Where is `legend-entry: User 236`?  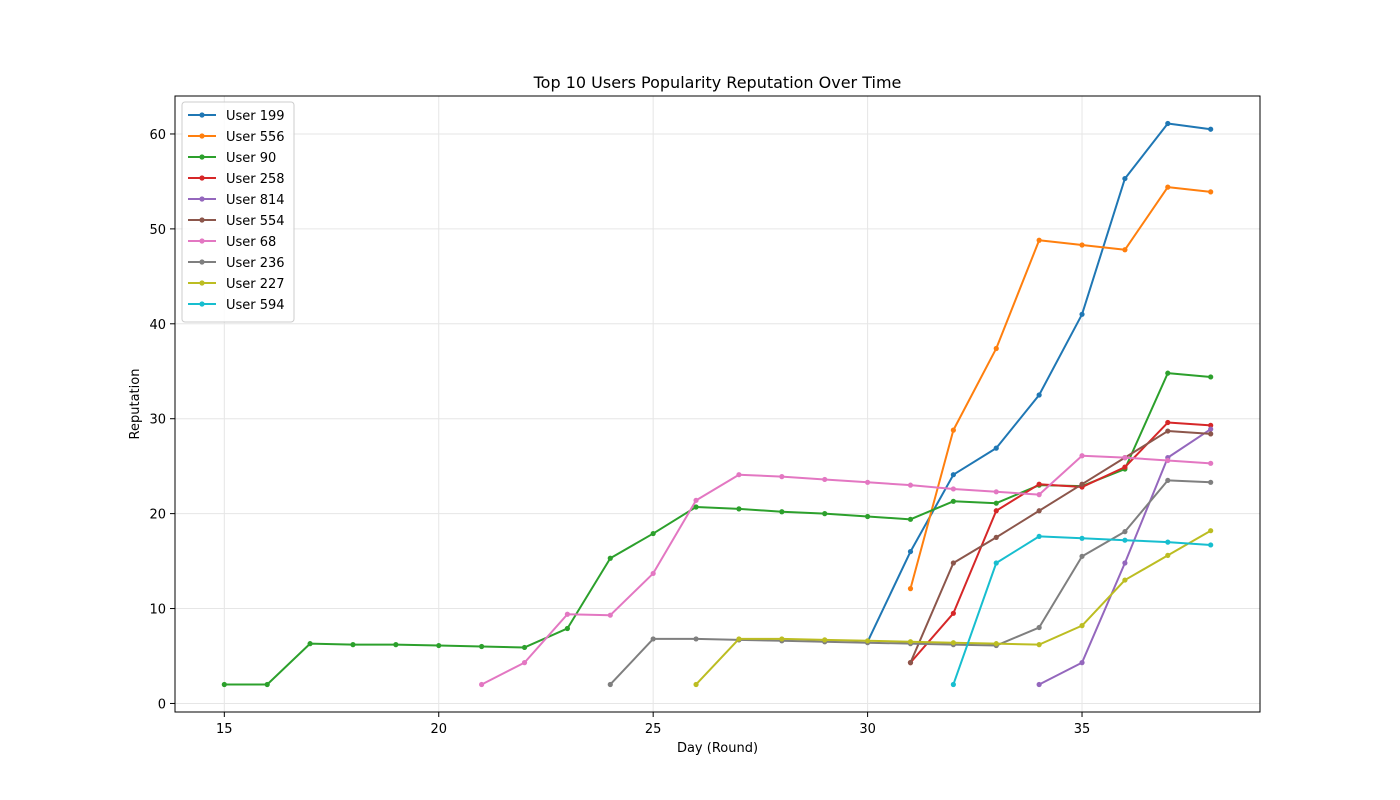 legend-entry: User 236 is located at coordinates (236, 263).